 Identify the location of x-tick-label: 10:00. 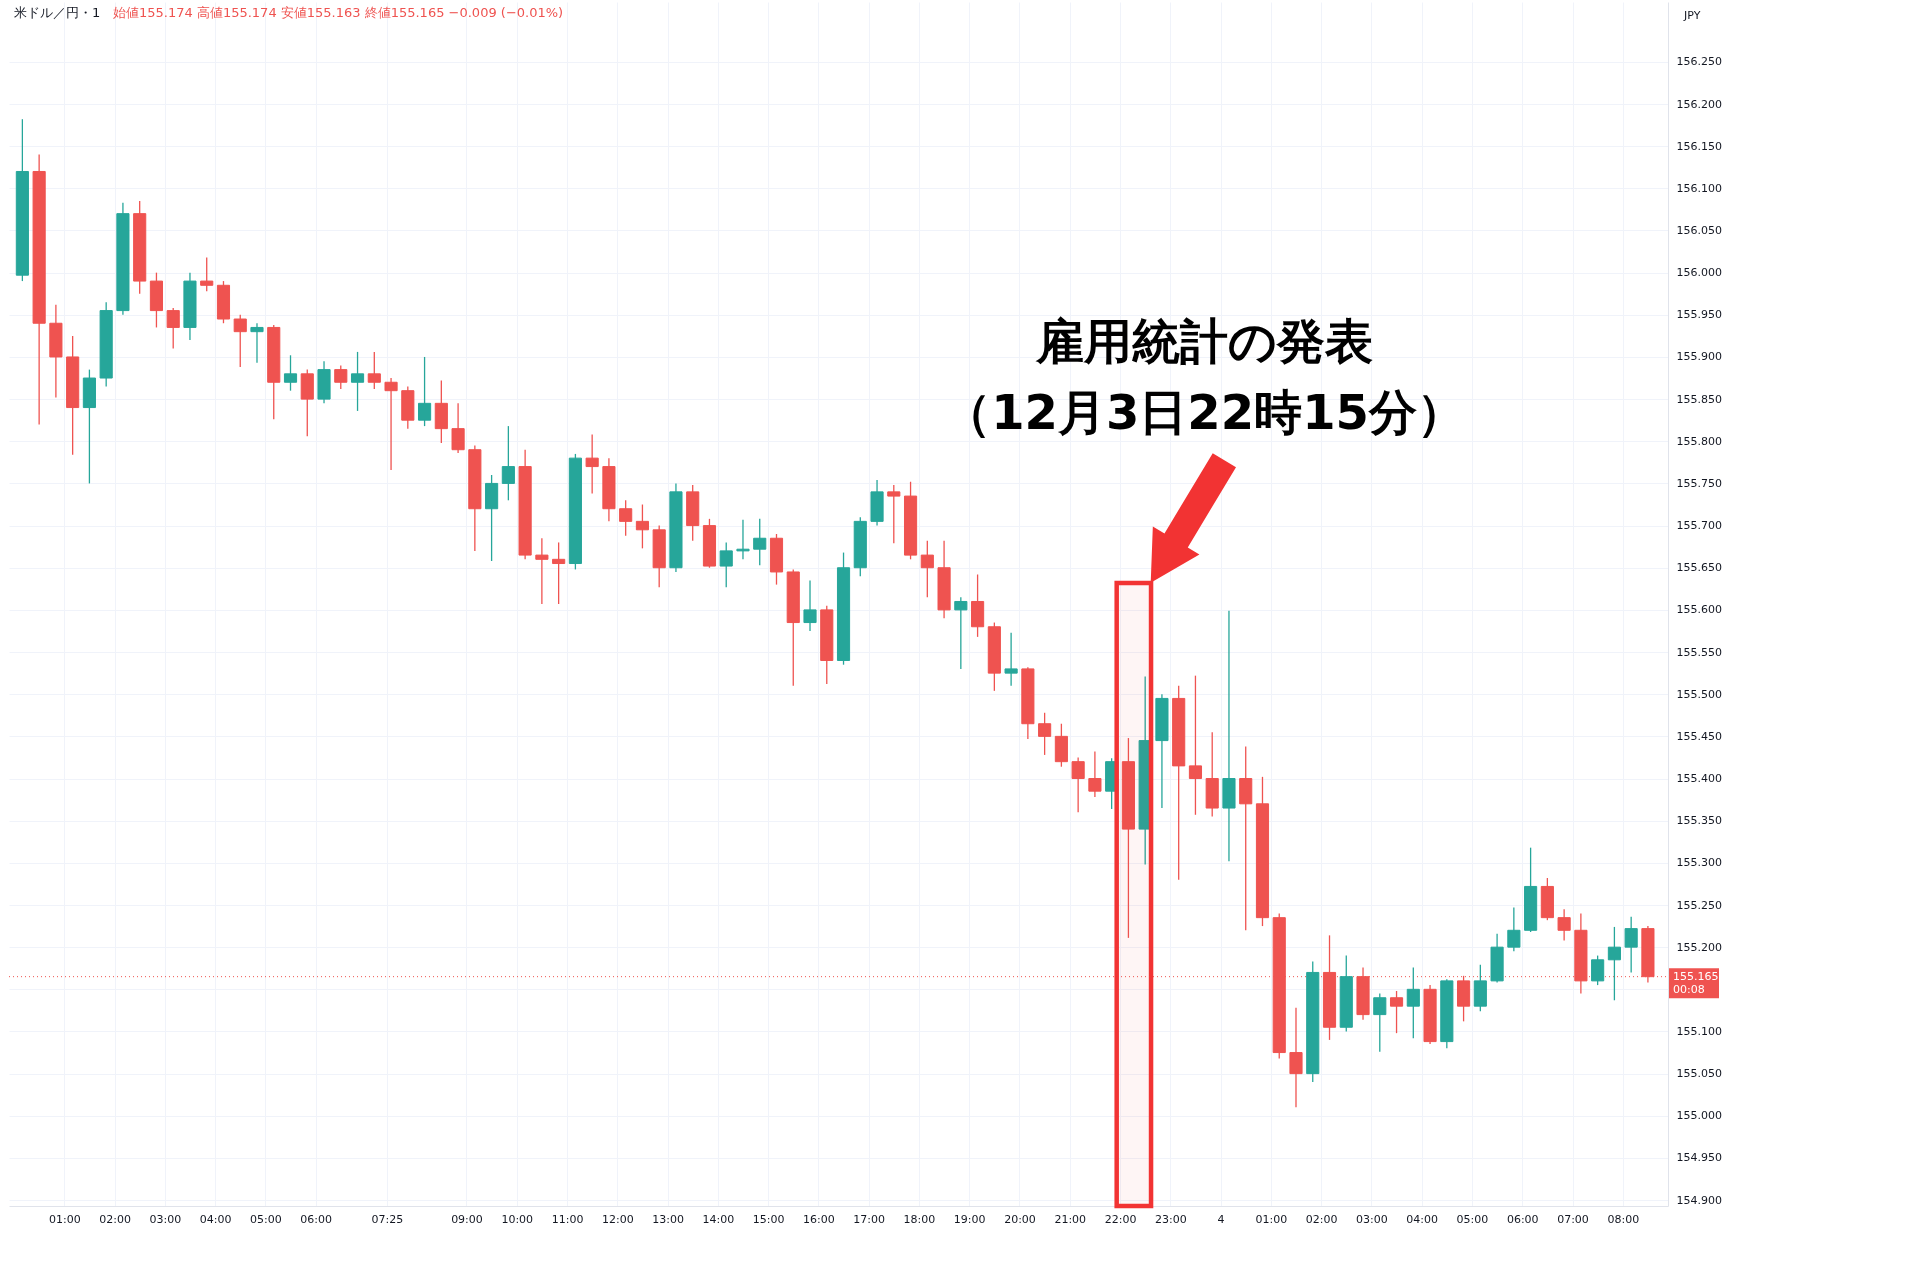
(517, 1219).